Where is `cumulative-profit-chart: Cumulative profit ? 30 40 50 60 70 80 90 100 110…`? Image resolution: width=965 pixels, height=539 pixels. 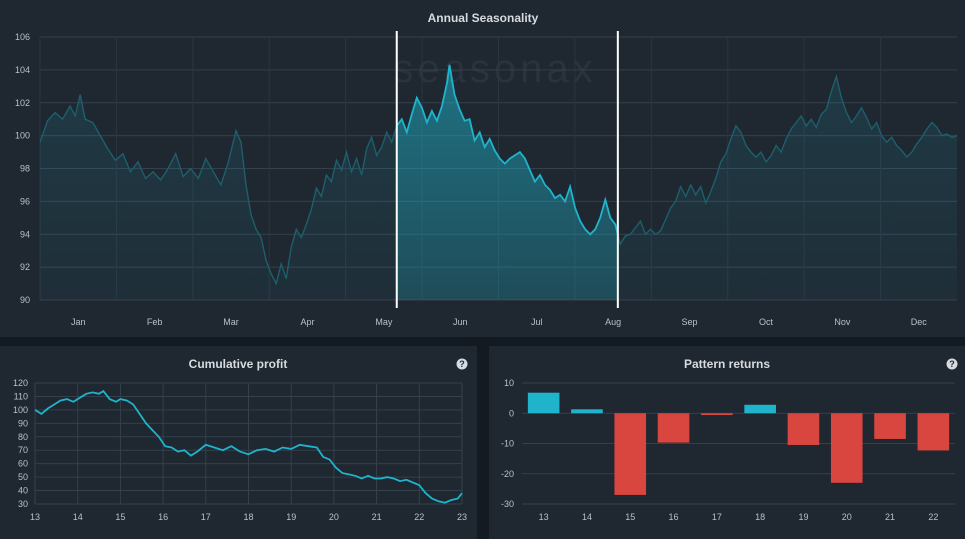 cumulative-profit-chart: Cumulative profit ? 30 40 50 60 70 80 90 100 110… is located at coordinates (240, 439).